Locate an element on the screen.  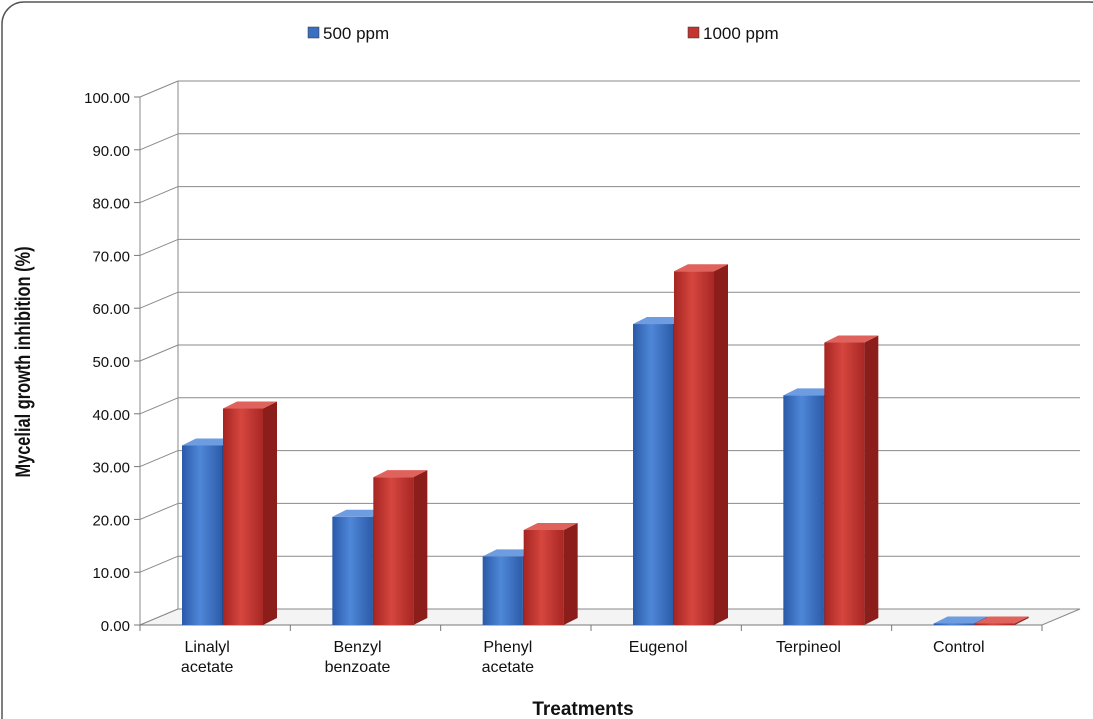
legend-item: 500 ppm is located at coordinates (348, 33).